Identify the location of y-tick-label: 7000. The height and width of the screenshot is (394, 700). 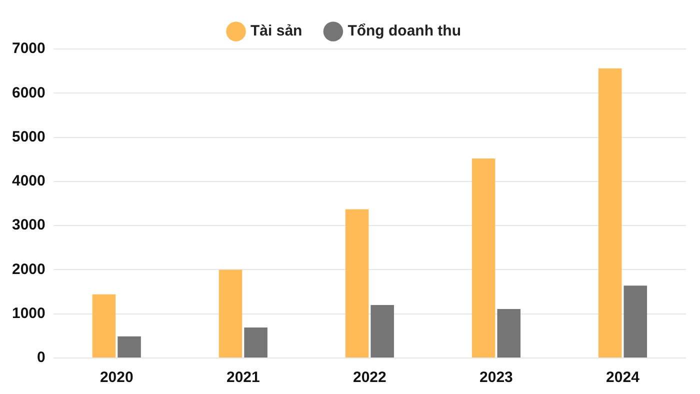
(29, 49).